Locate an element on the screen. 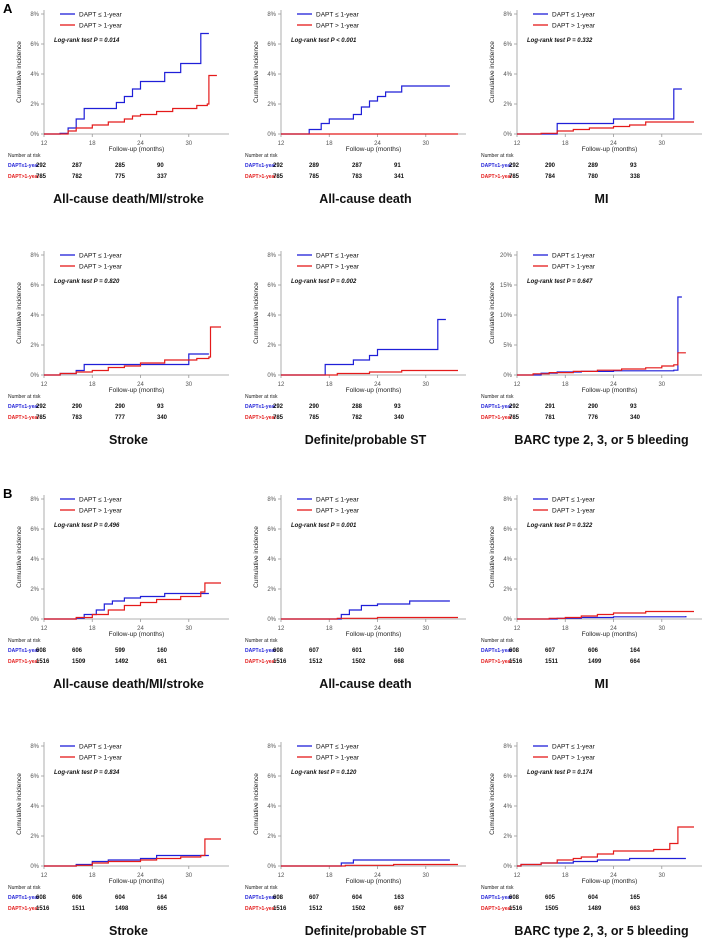 The width and height of the screenshot is (709, 946). risk-count-gt1: 663 is located at coordinates (635, 909).